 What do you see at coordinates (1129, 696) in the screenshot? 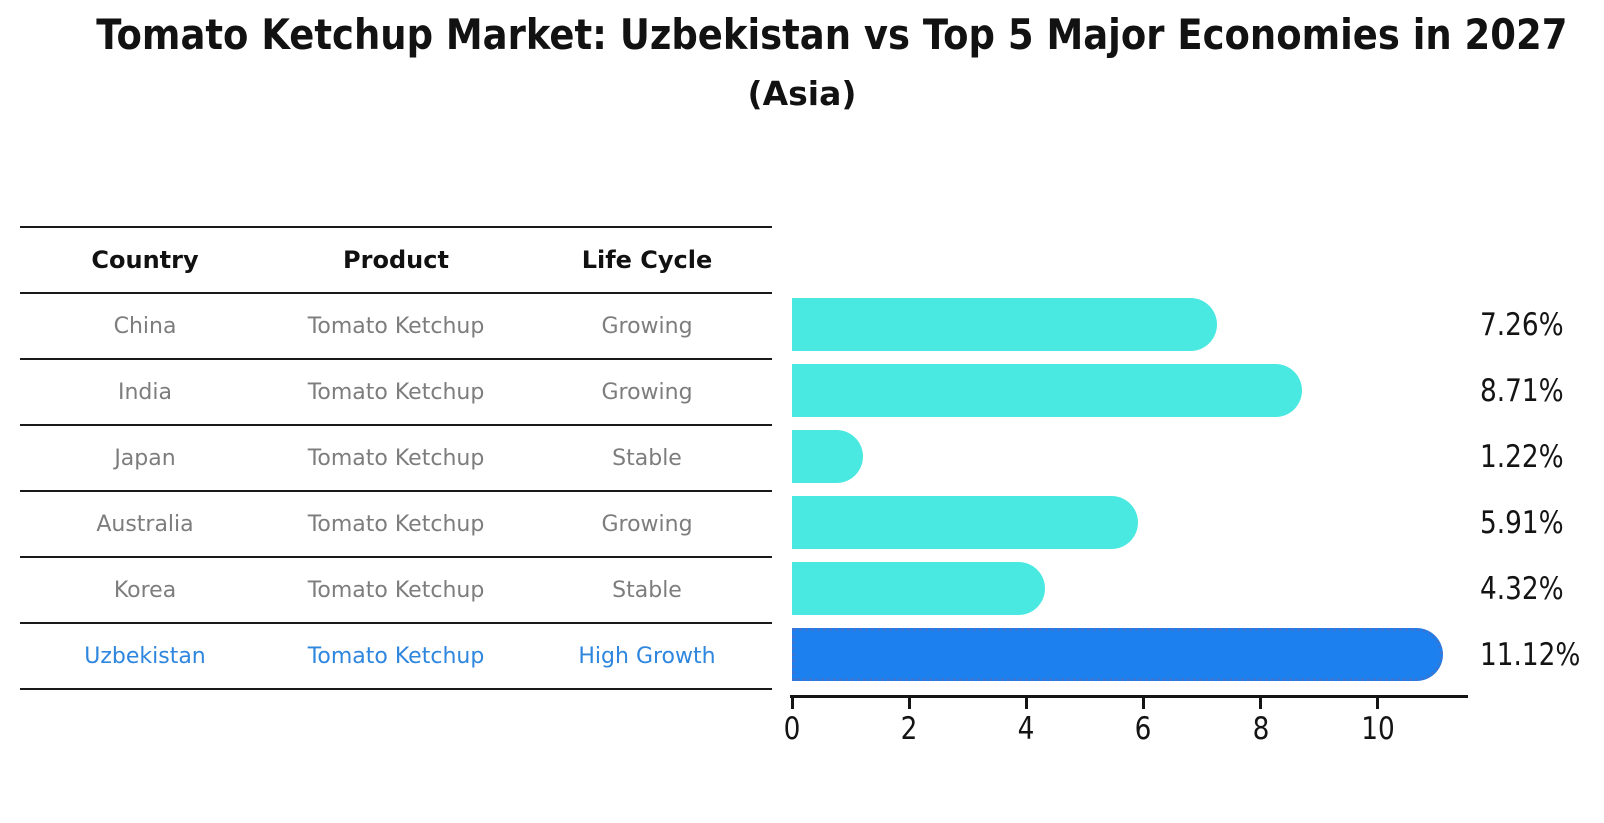
I see `x-axis-line` at bounding box center [1129, 696].